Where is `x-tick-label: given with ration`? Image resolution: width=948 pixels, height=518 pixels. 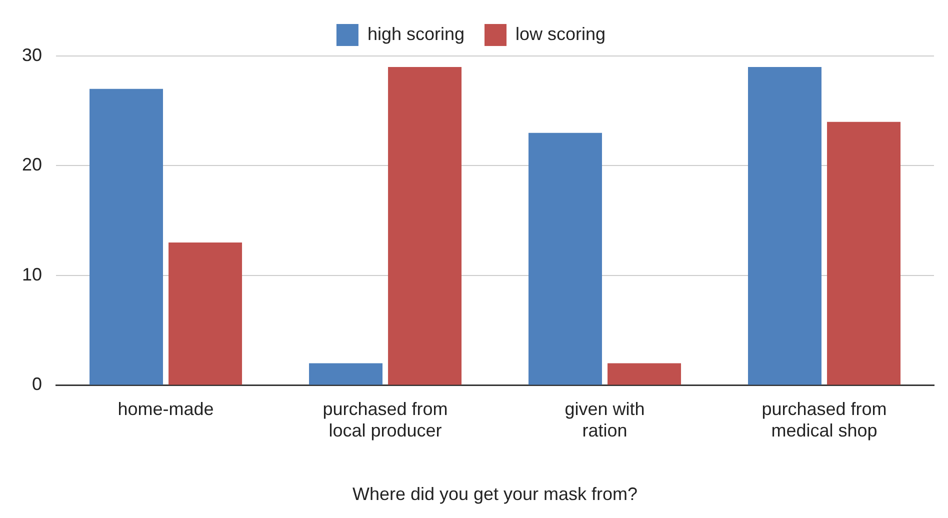
x-tick-label: given with ration is located at coordinates (604, 419).